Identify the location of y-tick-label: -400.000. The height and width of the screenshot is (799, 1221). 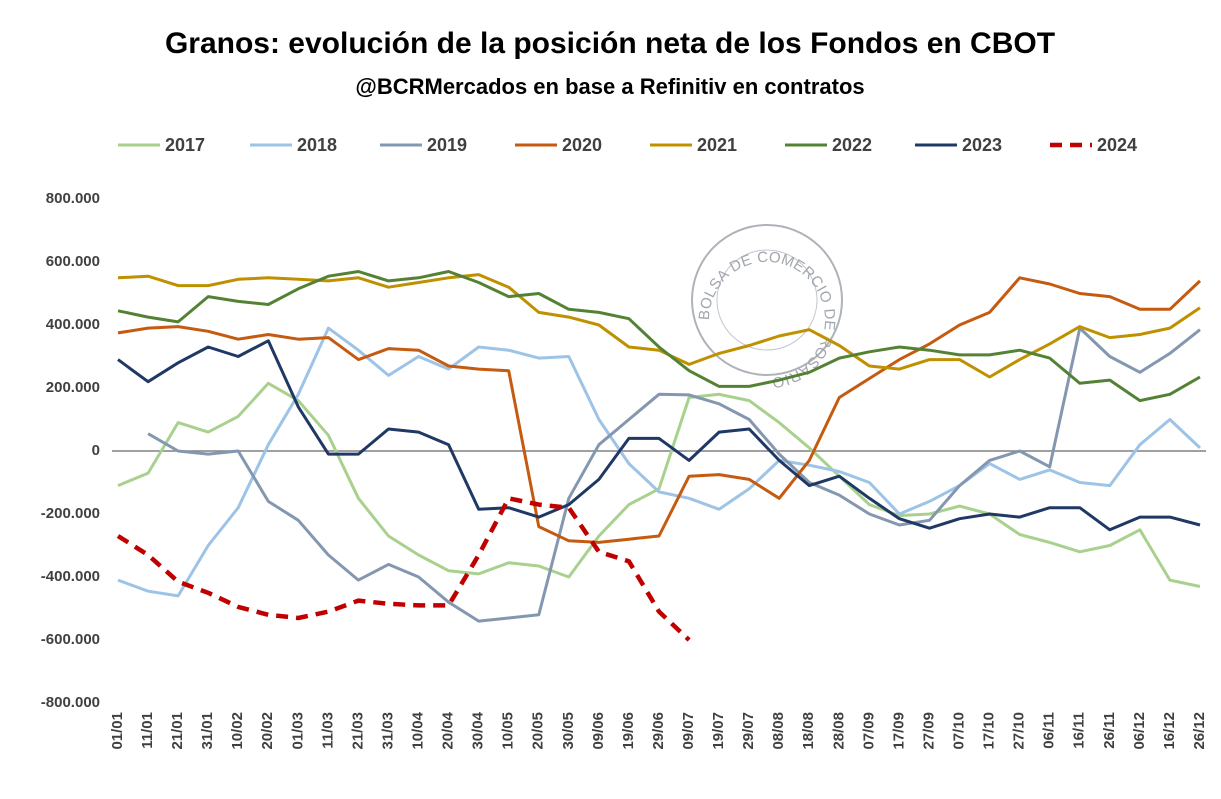
(70, 576).